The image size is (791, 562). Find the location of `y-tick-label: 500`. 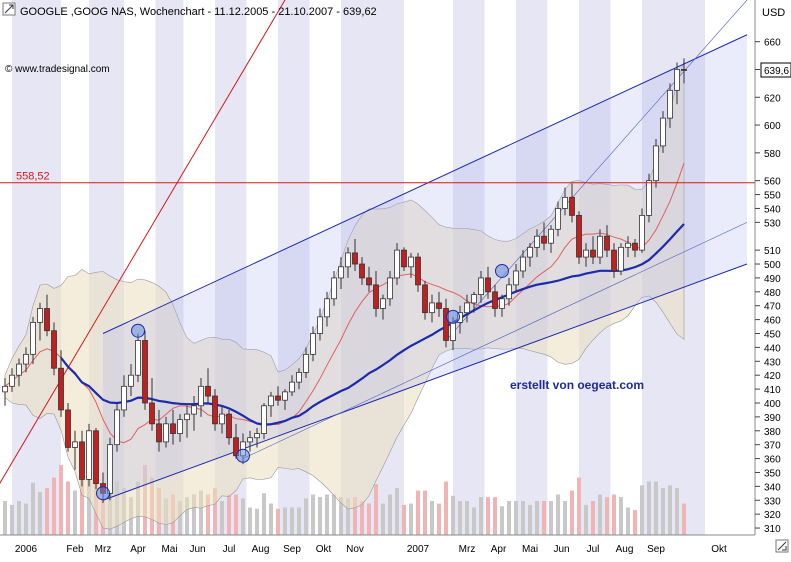

y-tick-label: 500 is located at coordinates (772, 265).